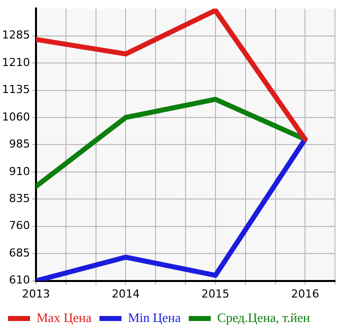 This screenshot has width=345, height=335. I want to click on legend-label: Max Цена, so click(64, 317).